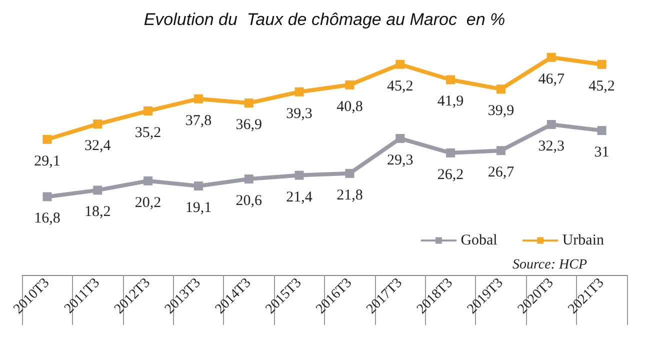 Image resolution: width=649 pixels, height=337 pixels. Describe the element at coordinates (602, 152) in the screenshot. I see `data-label: 31` at that location.